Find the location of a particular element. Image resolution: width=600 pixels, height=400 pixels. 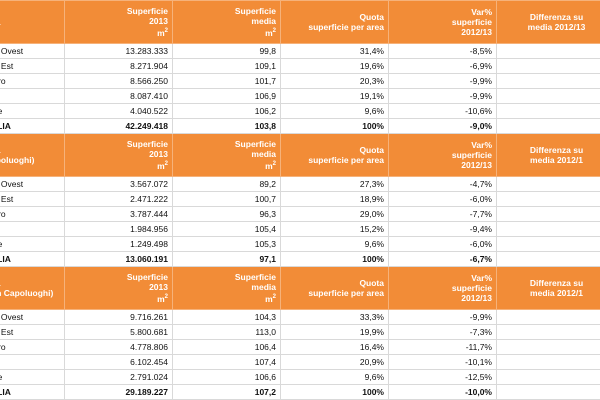

cell-superficie: 1.249.498 is located at coordinates (118, 244).